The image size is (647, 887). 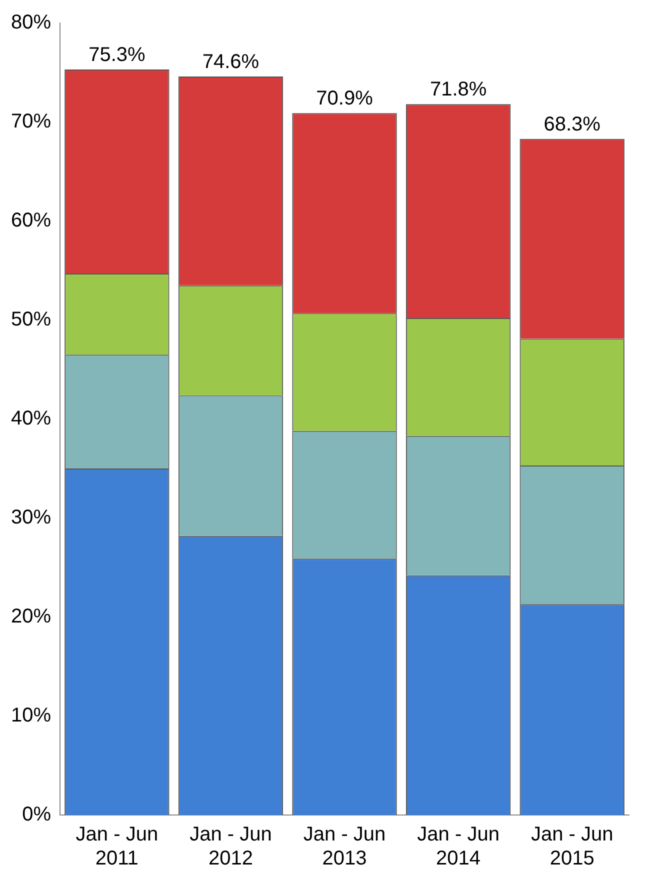 I want to click on y-tick-label: 40%, so click(x=31, y=419).